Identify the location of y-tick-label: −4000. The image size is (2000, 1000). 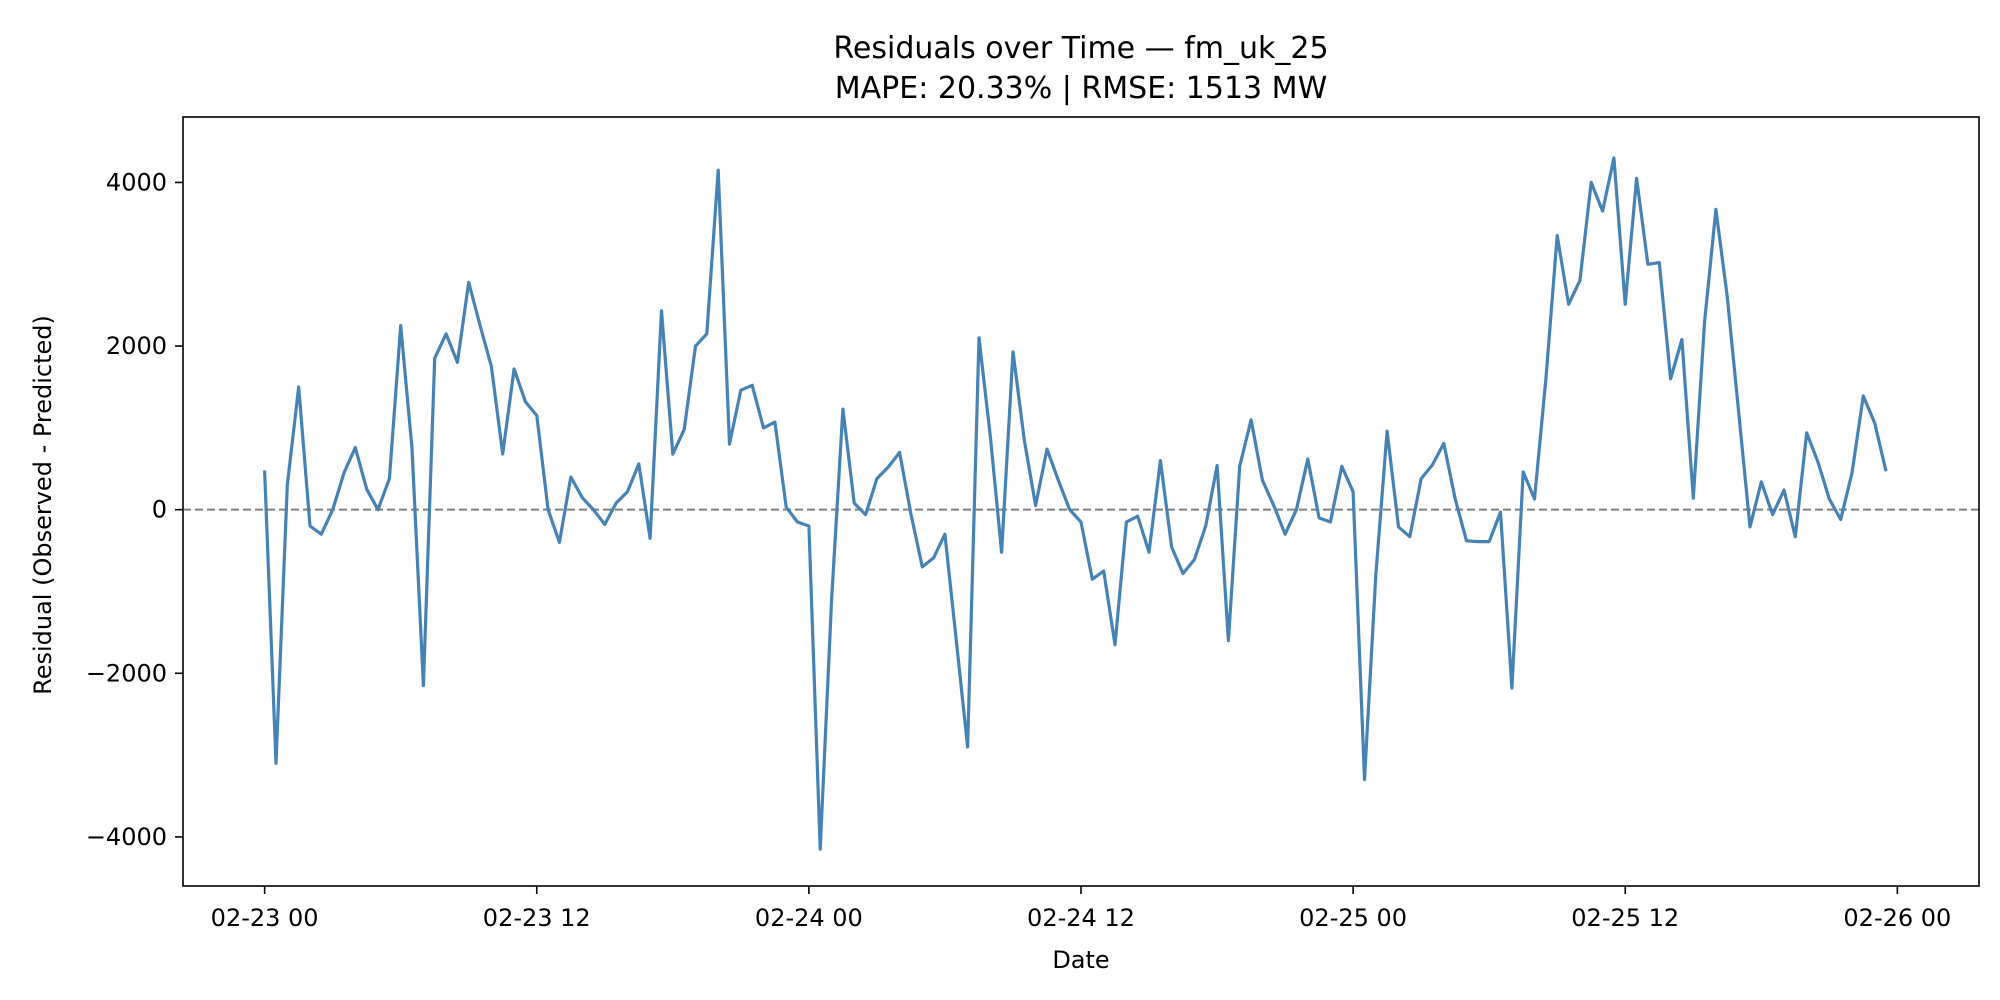
(126, 837).